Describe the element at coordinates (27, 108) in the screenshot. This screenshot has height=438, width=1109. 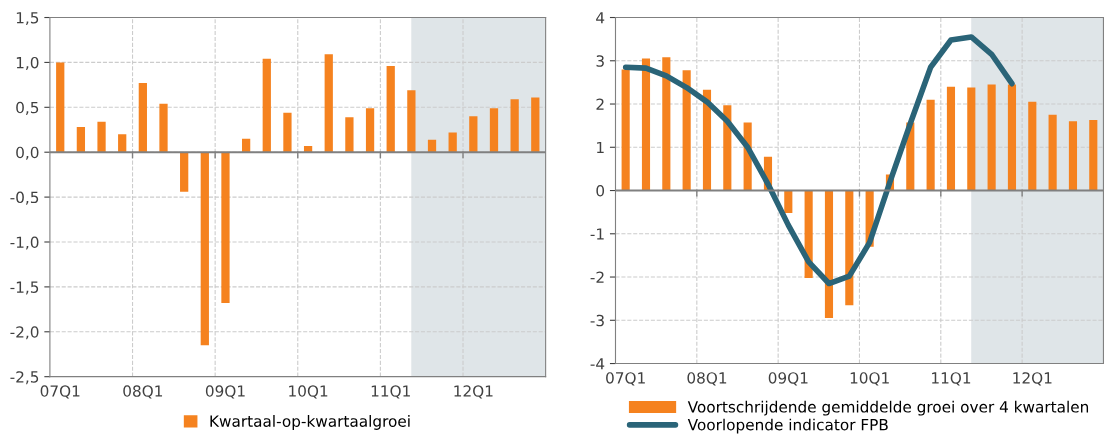
I see `y-tick-label: 0,5` at that location.